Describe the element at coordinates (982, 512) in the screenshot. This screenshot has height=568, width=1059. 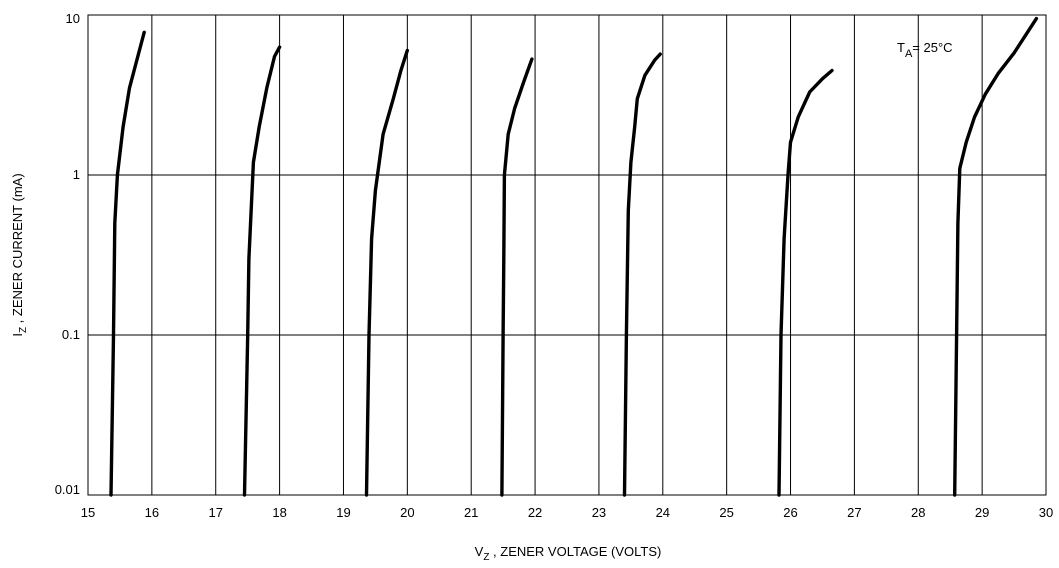
I see `x-tick-label: 29` at that location.